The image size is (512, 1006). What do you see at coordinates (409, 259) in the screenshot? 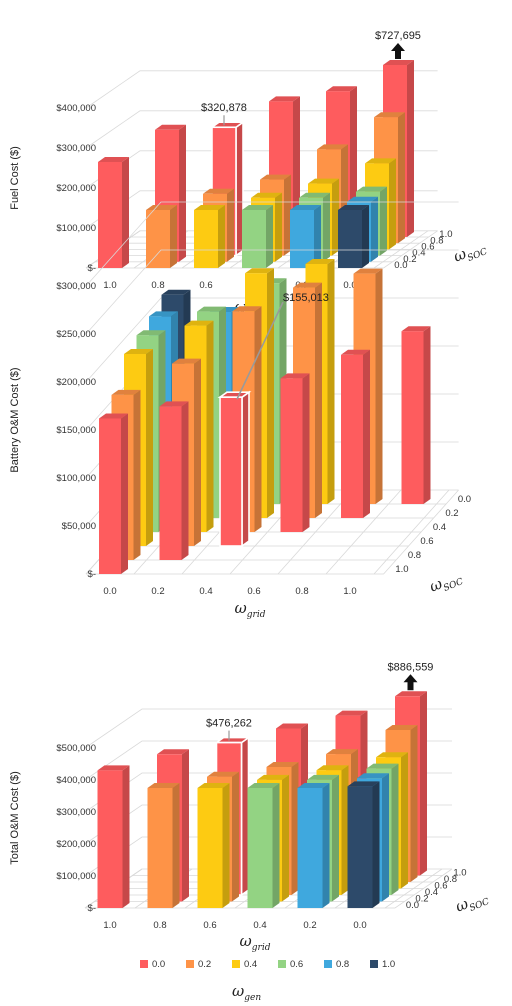
I see `z-tick-label: 0.2` at bounding box center [409, 259].